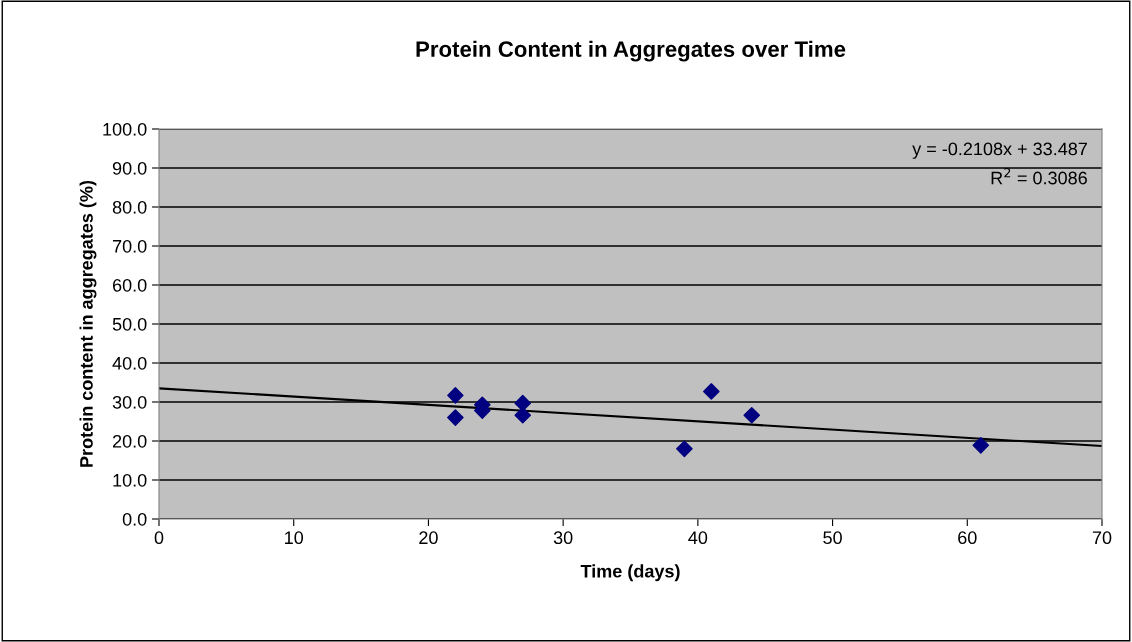  I want to click on annotation: R$^{2}$ = 0.3086, so click(1039, 176).